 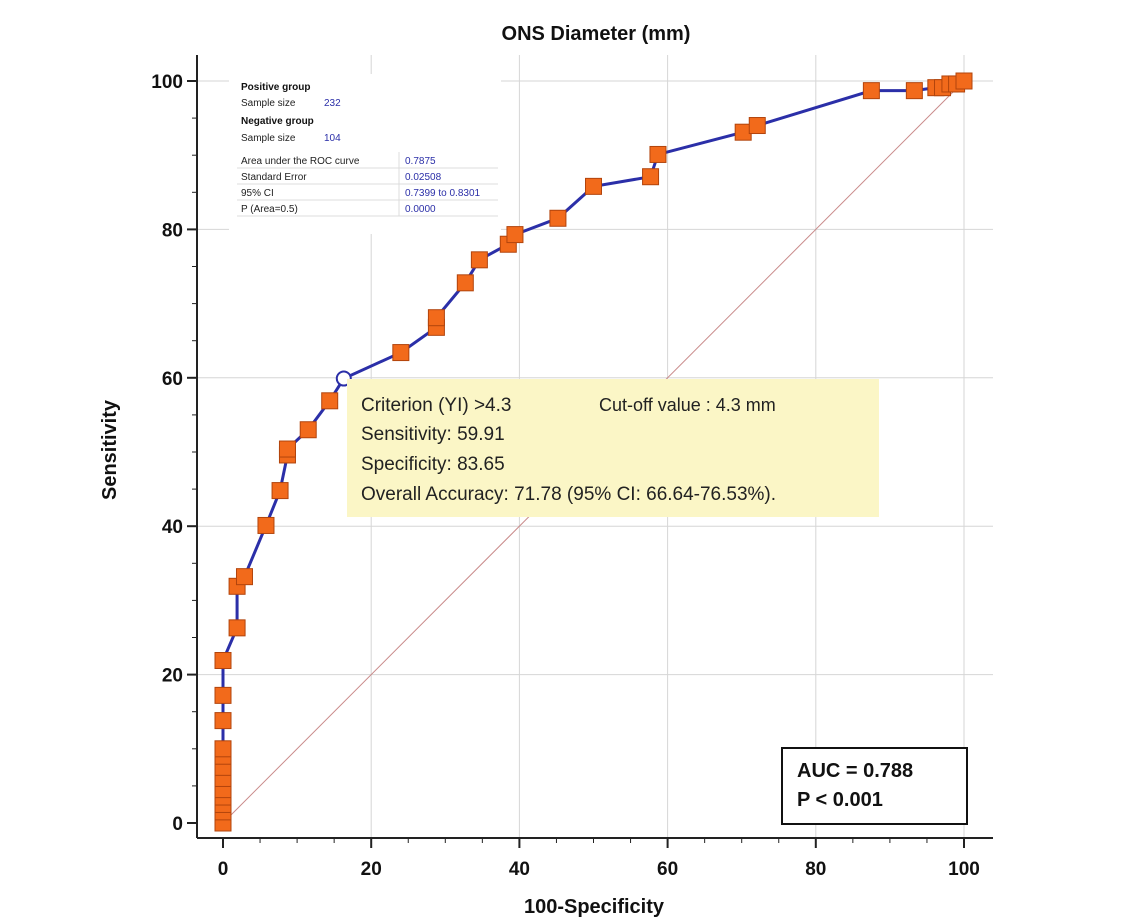 I want to click on positive-sample-label: Sample size, so click(x=268, y=103).